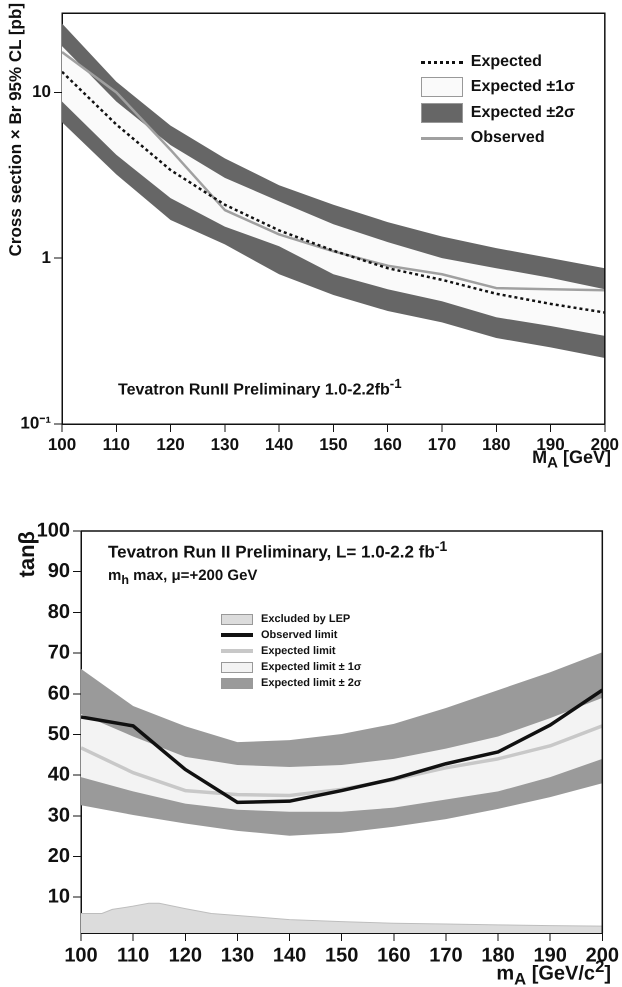  What do you see at coordinates (46, 257) in the screenshot?
I see `y-tick-label: 1` at bounding box center [46, 257].